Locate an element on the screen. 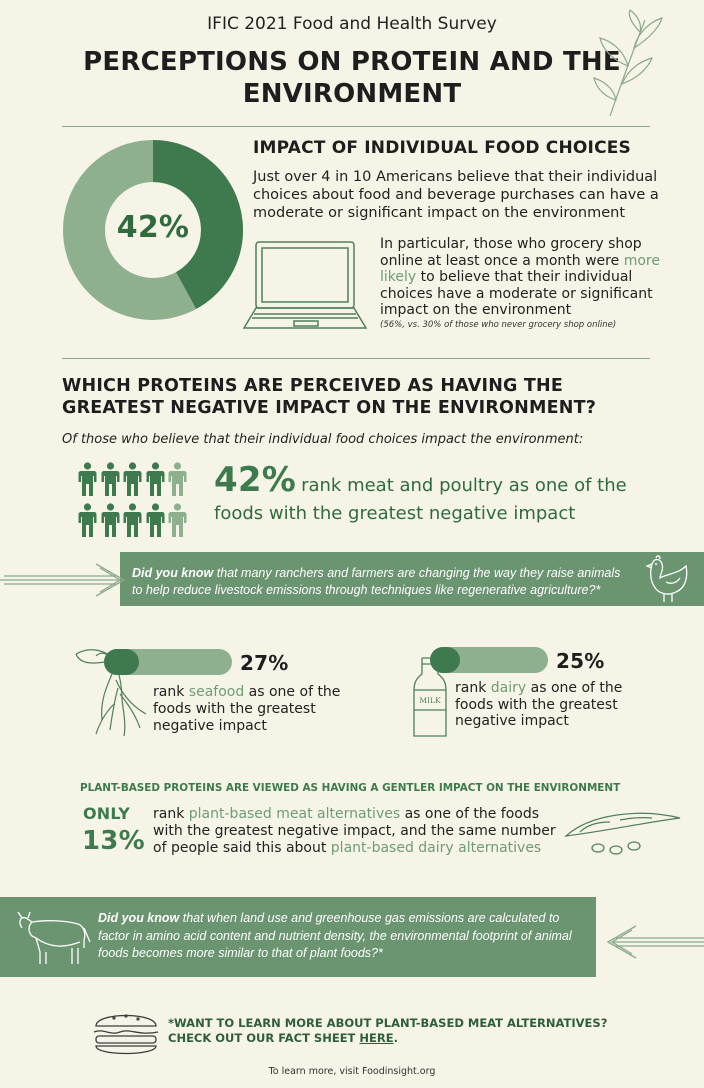 The image size is (704, 1088). milk-label: MILK is located at coordinates (430, 700).